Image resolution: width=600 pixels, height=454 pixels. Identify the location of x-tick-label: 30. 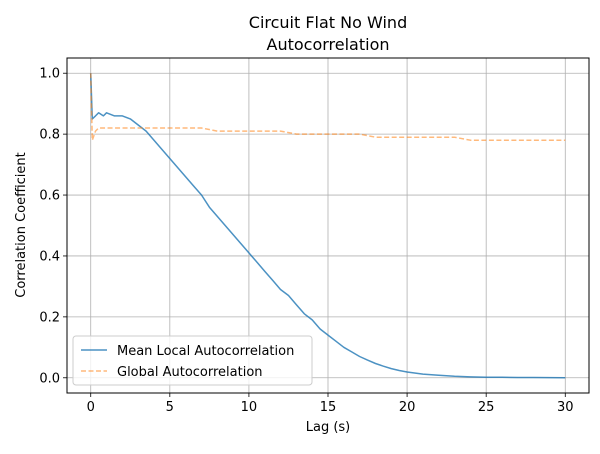
(565, 407).